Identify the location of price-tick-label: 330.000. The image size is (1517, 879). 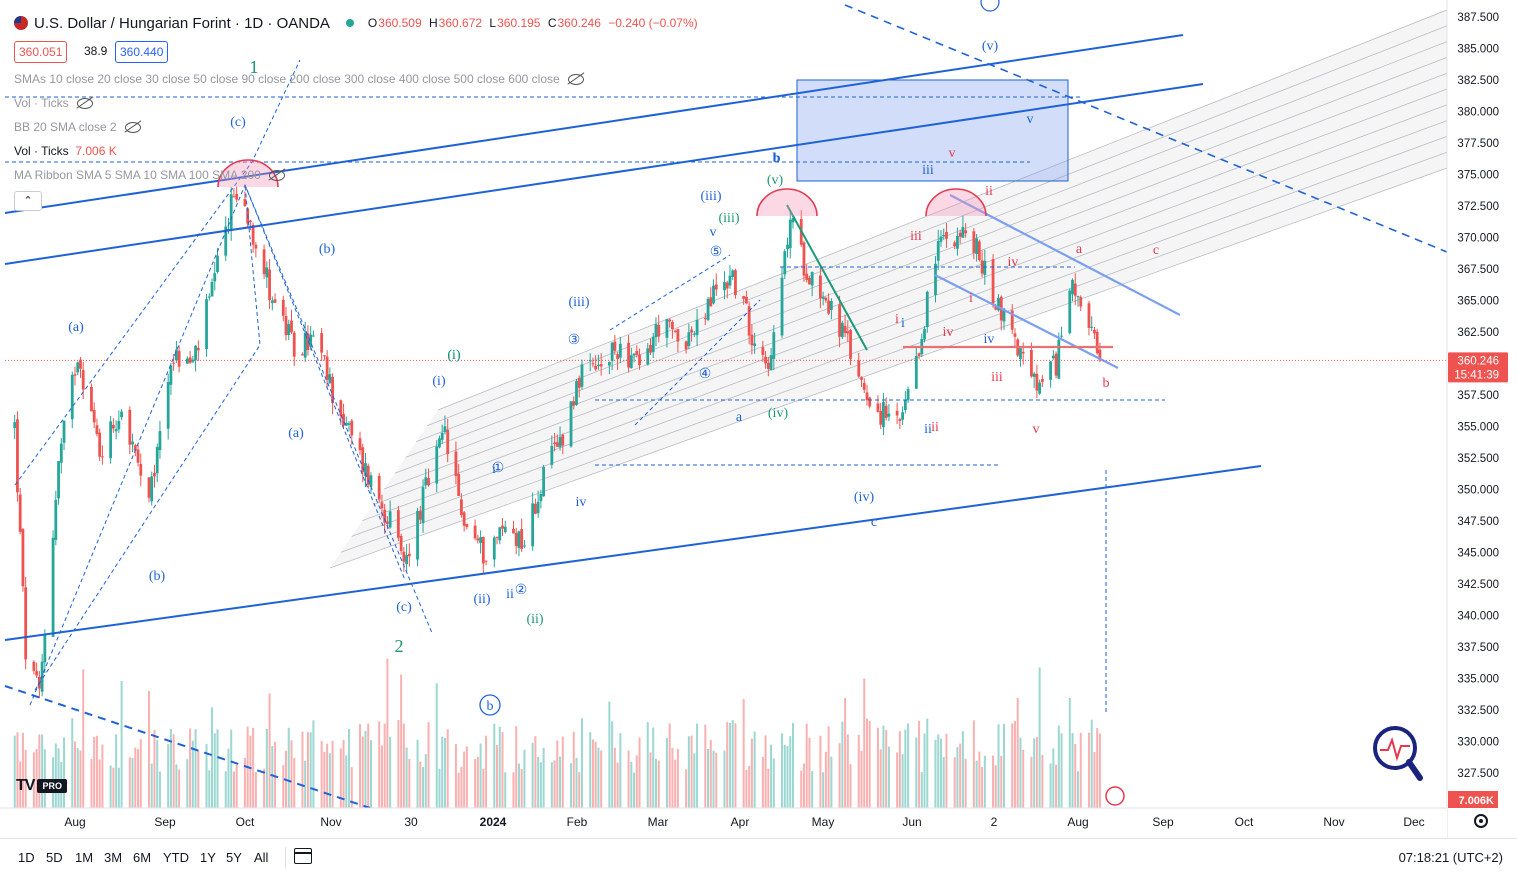
(1478, 743).